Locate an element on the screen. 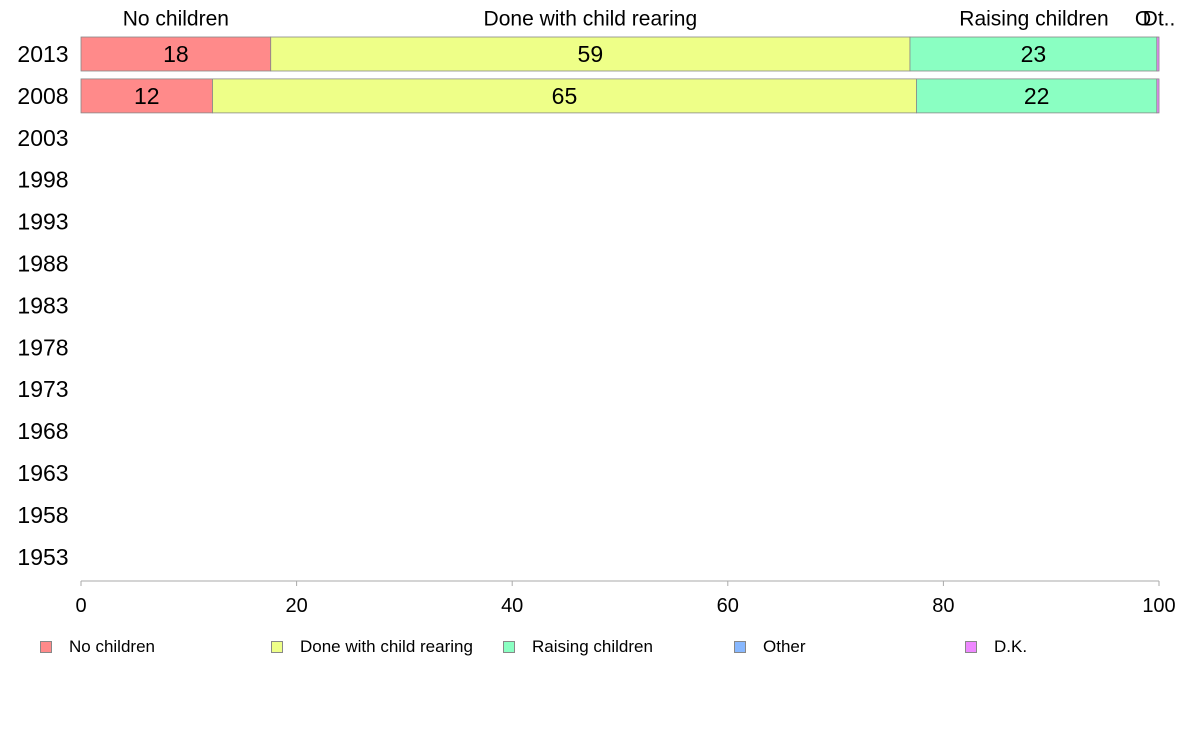  legend-label: Other is located at coordinates (784, 646).